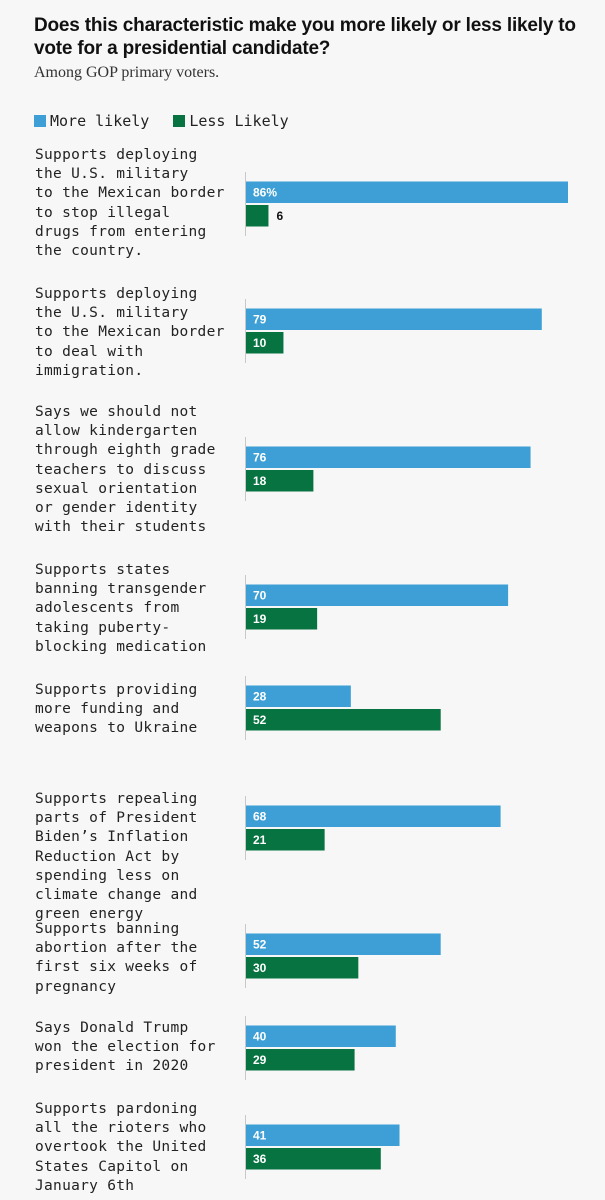 The image size is (605, 1200). Describe the element at coordinates (239, 121) in the screenshot. I see `legend-label-less: Less Likely` at that location.